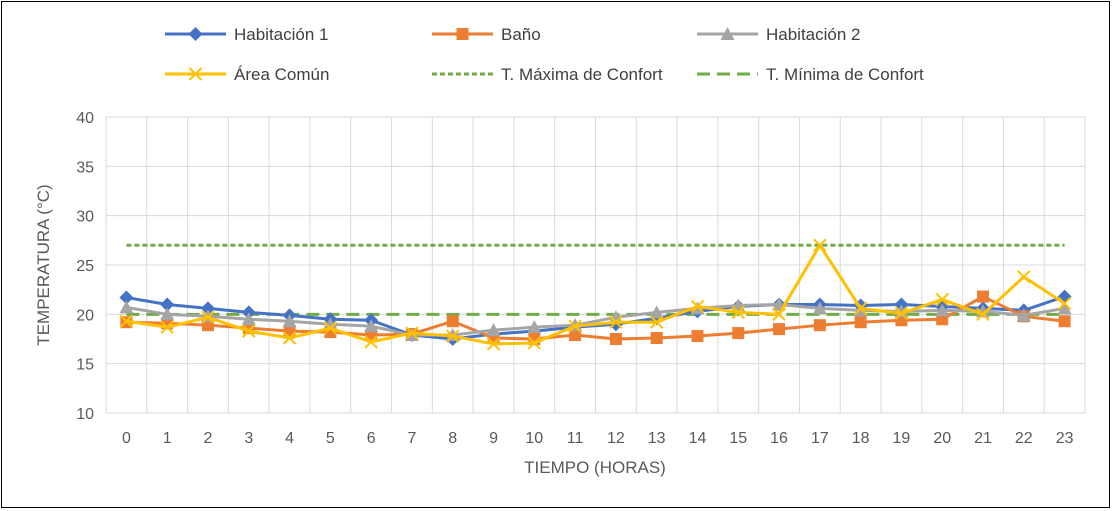 Image resolution: width=1113 pixels, height=511 pixels. What do you see at coordinates (411, 438) in the screenshot?
I see `x-tick-label: 7` at bounding box center [411, 438].